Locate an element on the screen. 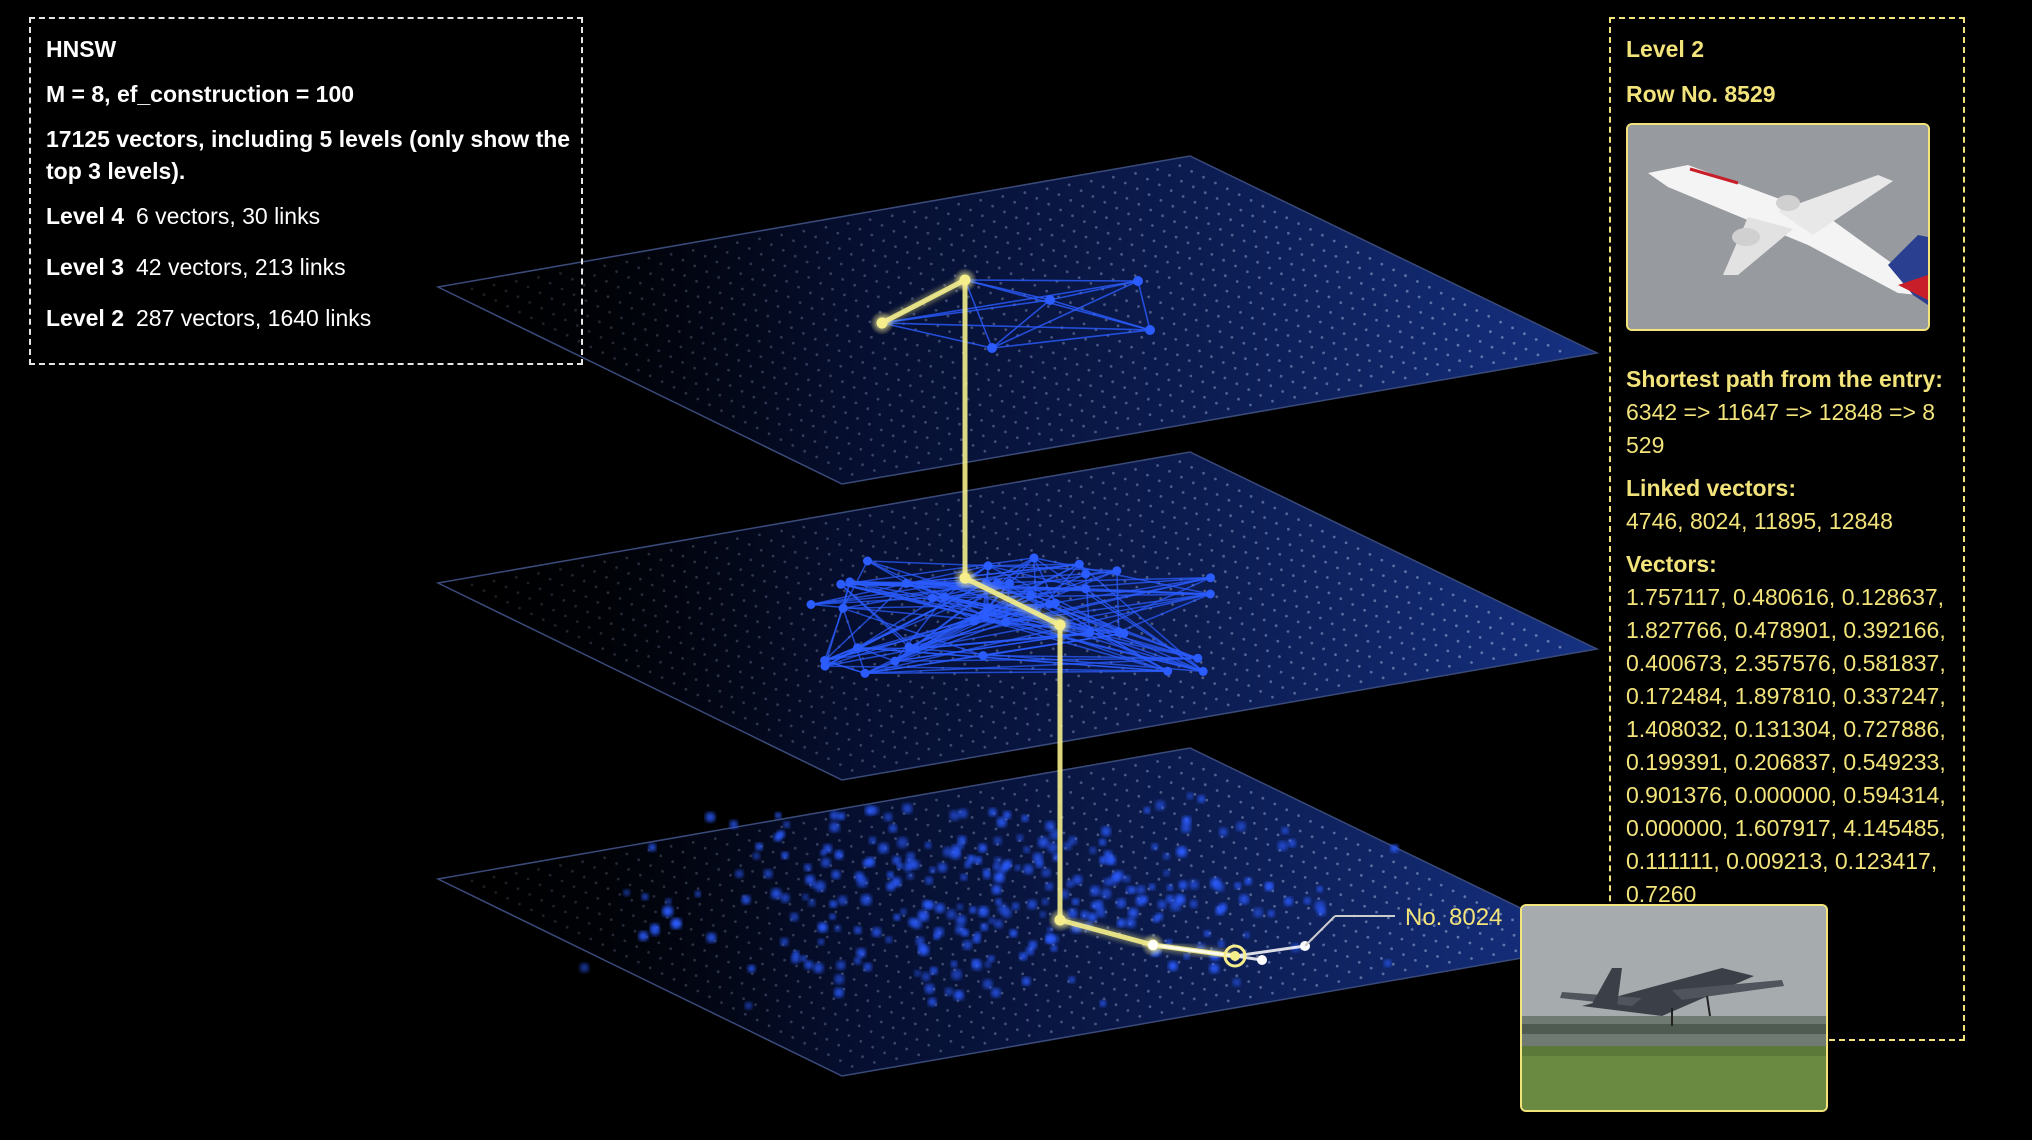 Image resolution: width=2032 pixels, height=1140 pixels. level-2-count: 287 vectors, 1640 links is located at coordinates (254, 318).